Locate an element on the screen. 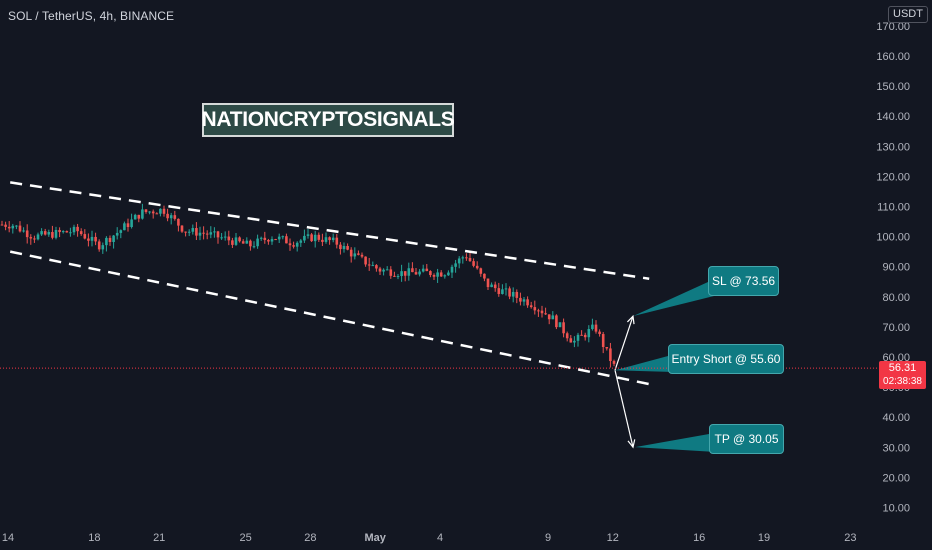  y-tick-label: 90.00 is located at coordinates (896, 268).